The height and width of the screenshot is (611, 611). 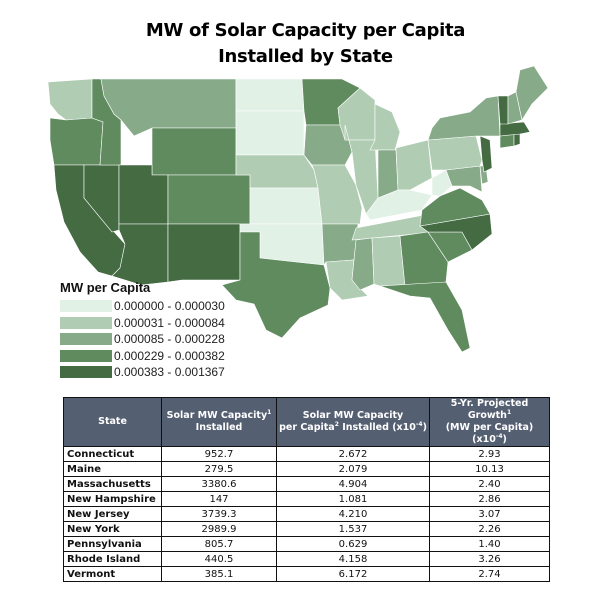 I want to click on table-row: Maine 279.5 2.079 10.13, so click(x=306, y=469).